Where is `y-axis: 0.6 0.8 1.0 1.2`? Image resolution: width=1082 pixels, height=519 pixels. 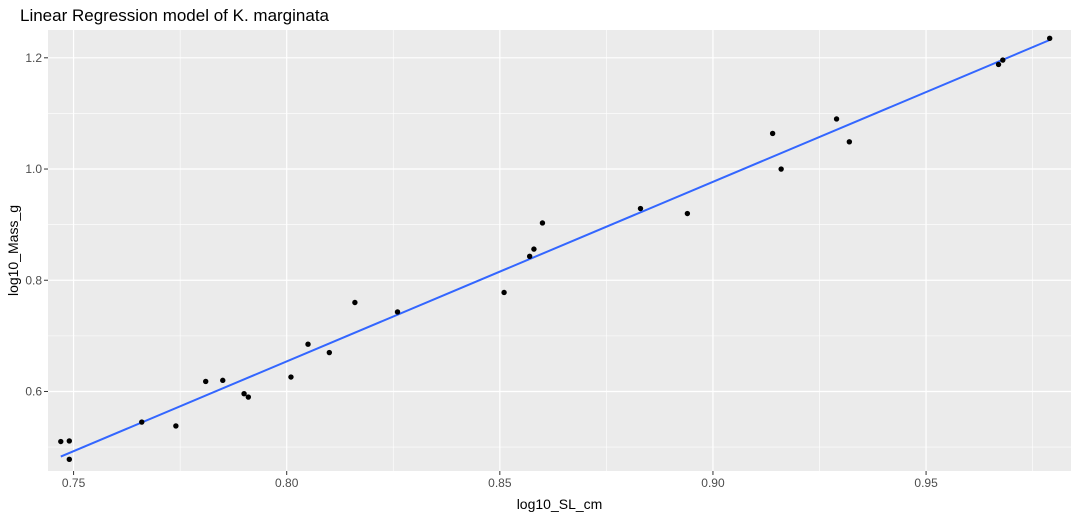
y-axis: 0.6 0.8 1.0 1.2 is located at coordinates (36, 224).